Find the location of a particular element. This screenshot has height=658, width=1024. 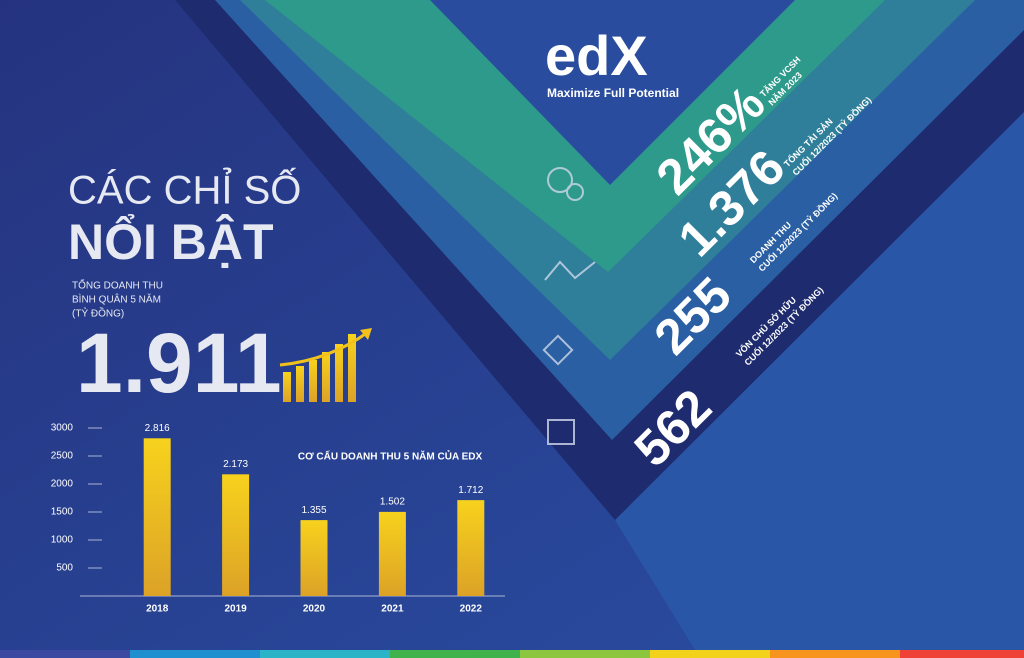

x-tick-label: 2019 is located at coordinates (235, 609).